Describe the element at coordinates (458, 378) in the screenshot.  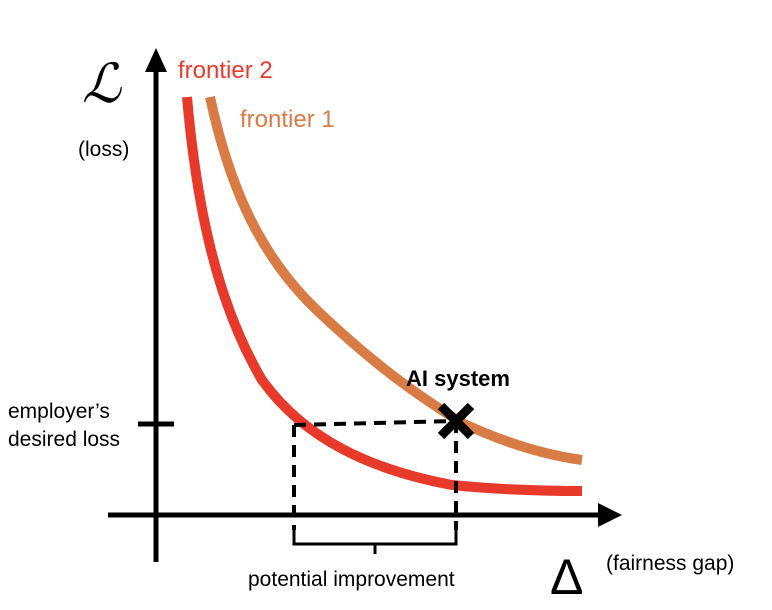
I see `ai-system-label: AI system` at that location.